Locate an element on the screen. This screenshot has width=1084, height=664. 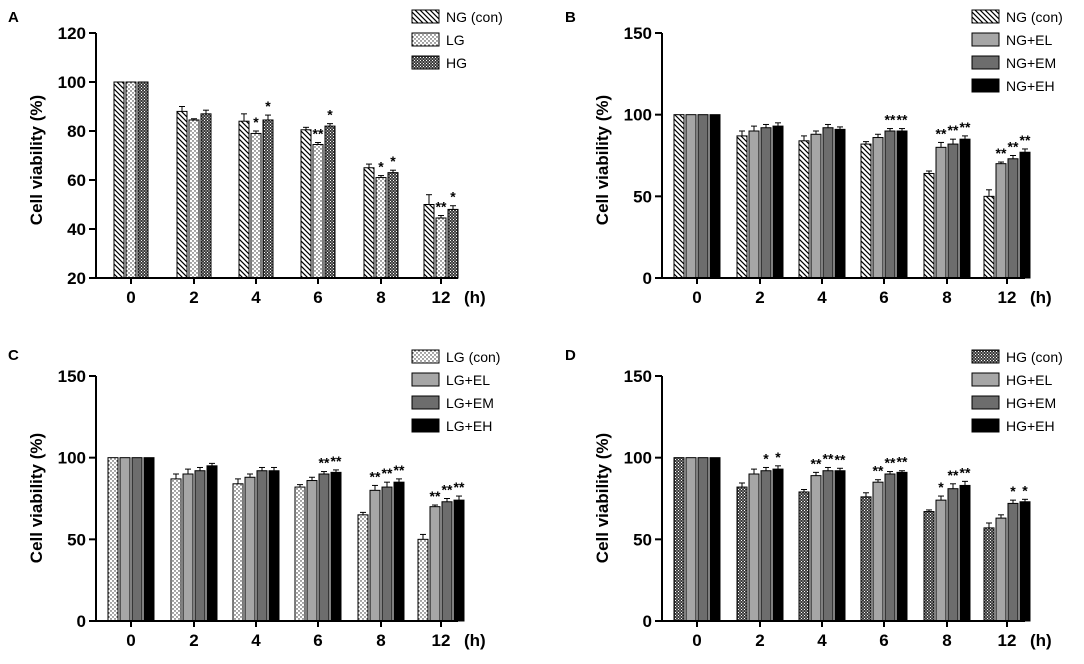
significance-d-2-1: * is located at coordinates (766, 458).